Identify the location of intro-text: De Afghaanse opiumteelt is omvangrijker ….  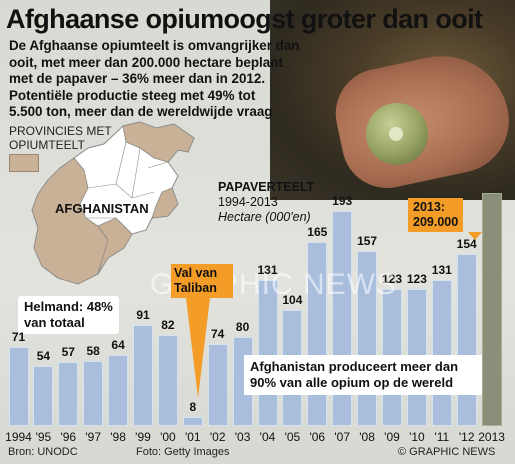
(174, 79).